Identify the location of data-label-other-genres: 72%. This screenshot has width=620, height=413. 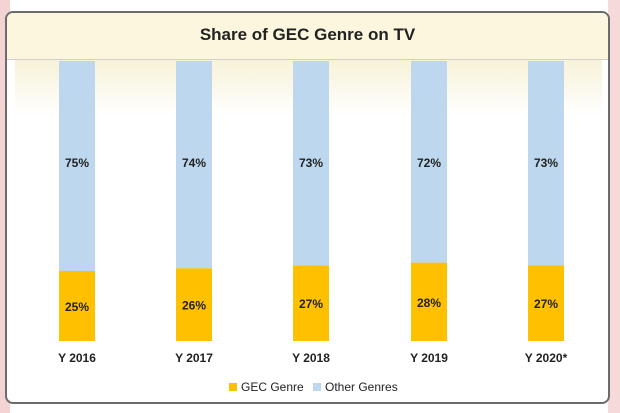
(429, 163).